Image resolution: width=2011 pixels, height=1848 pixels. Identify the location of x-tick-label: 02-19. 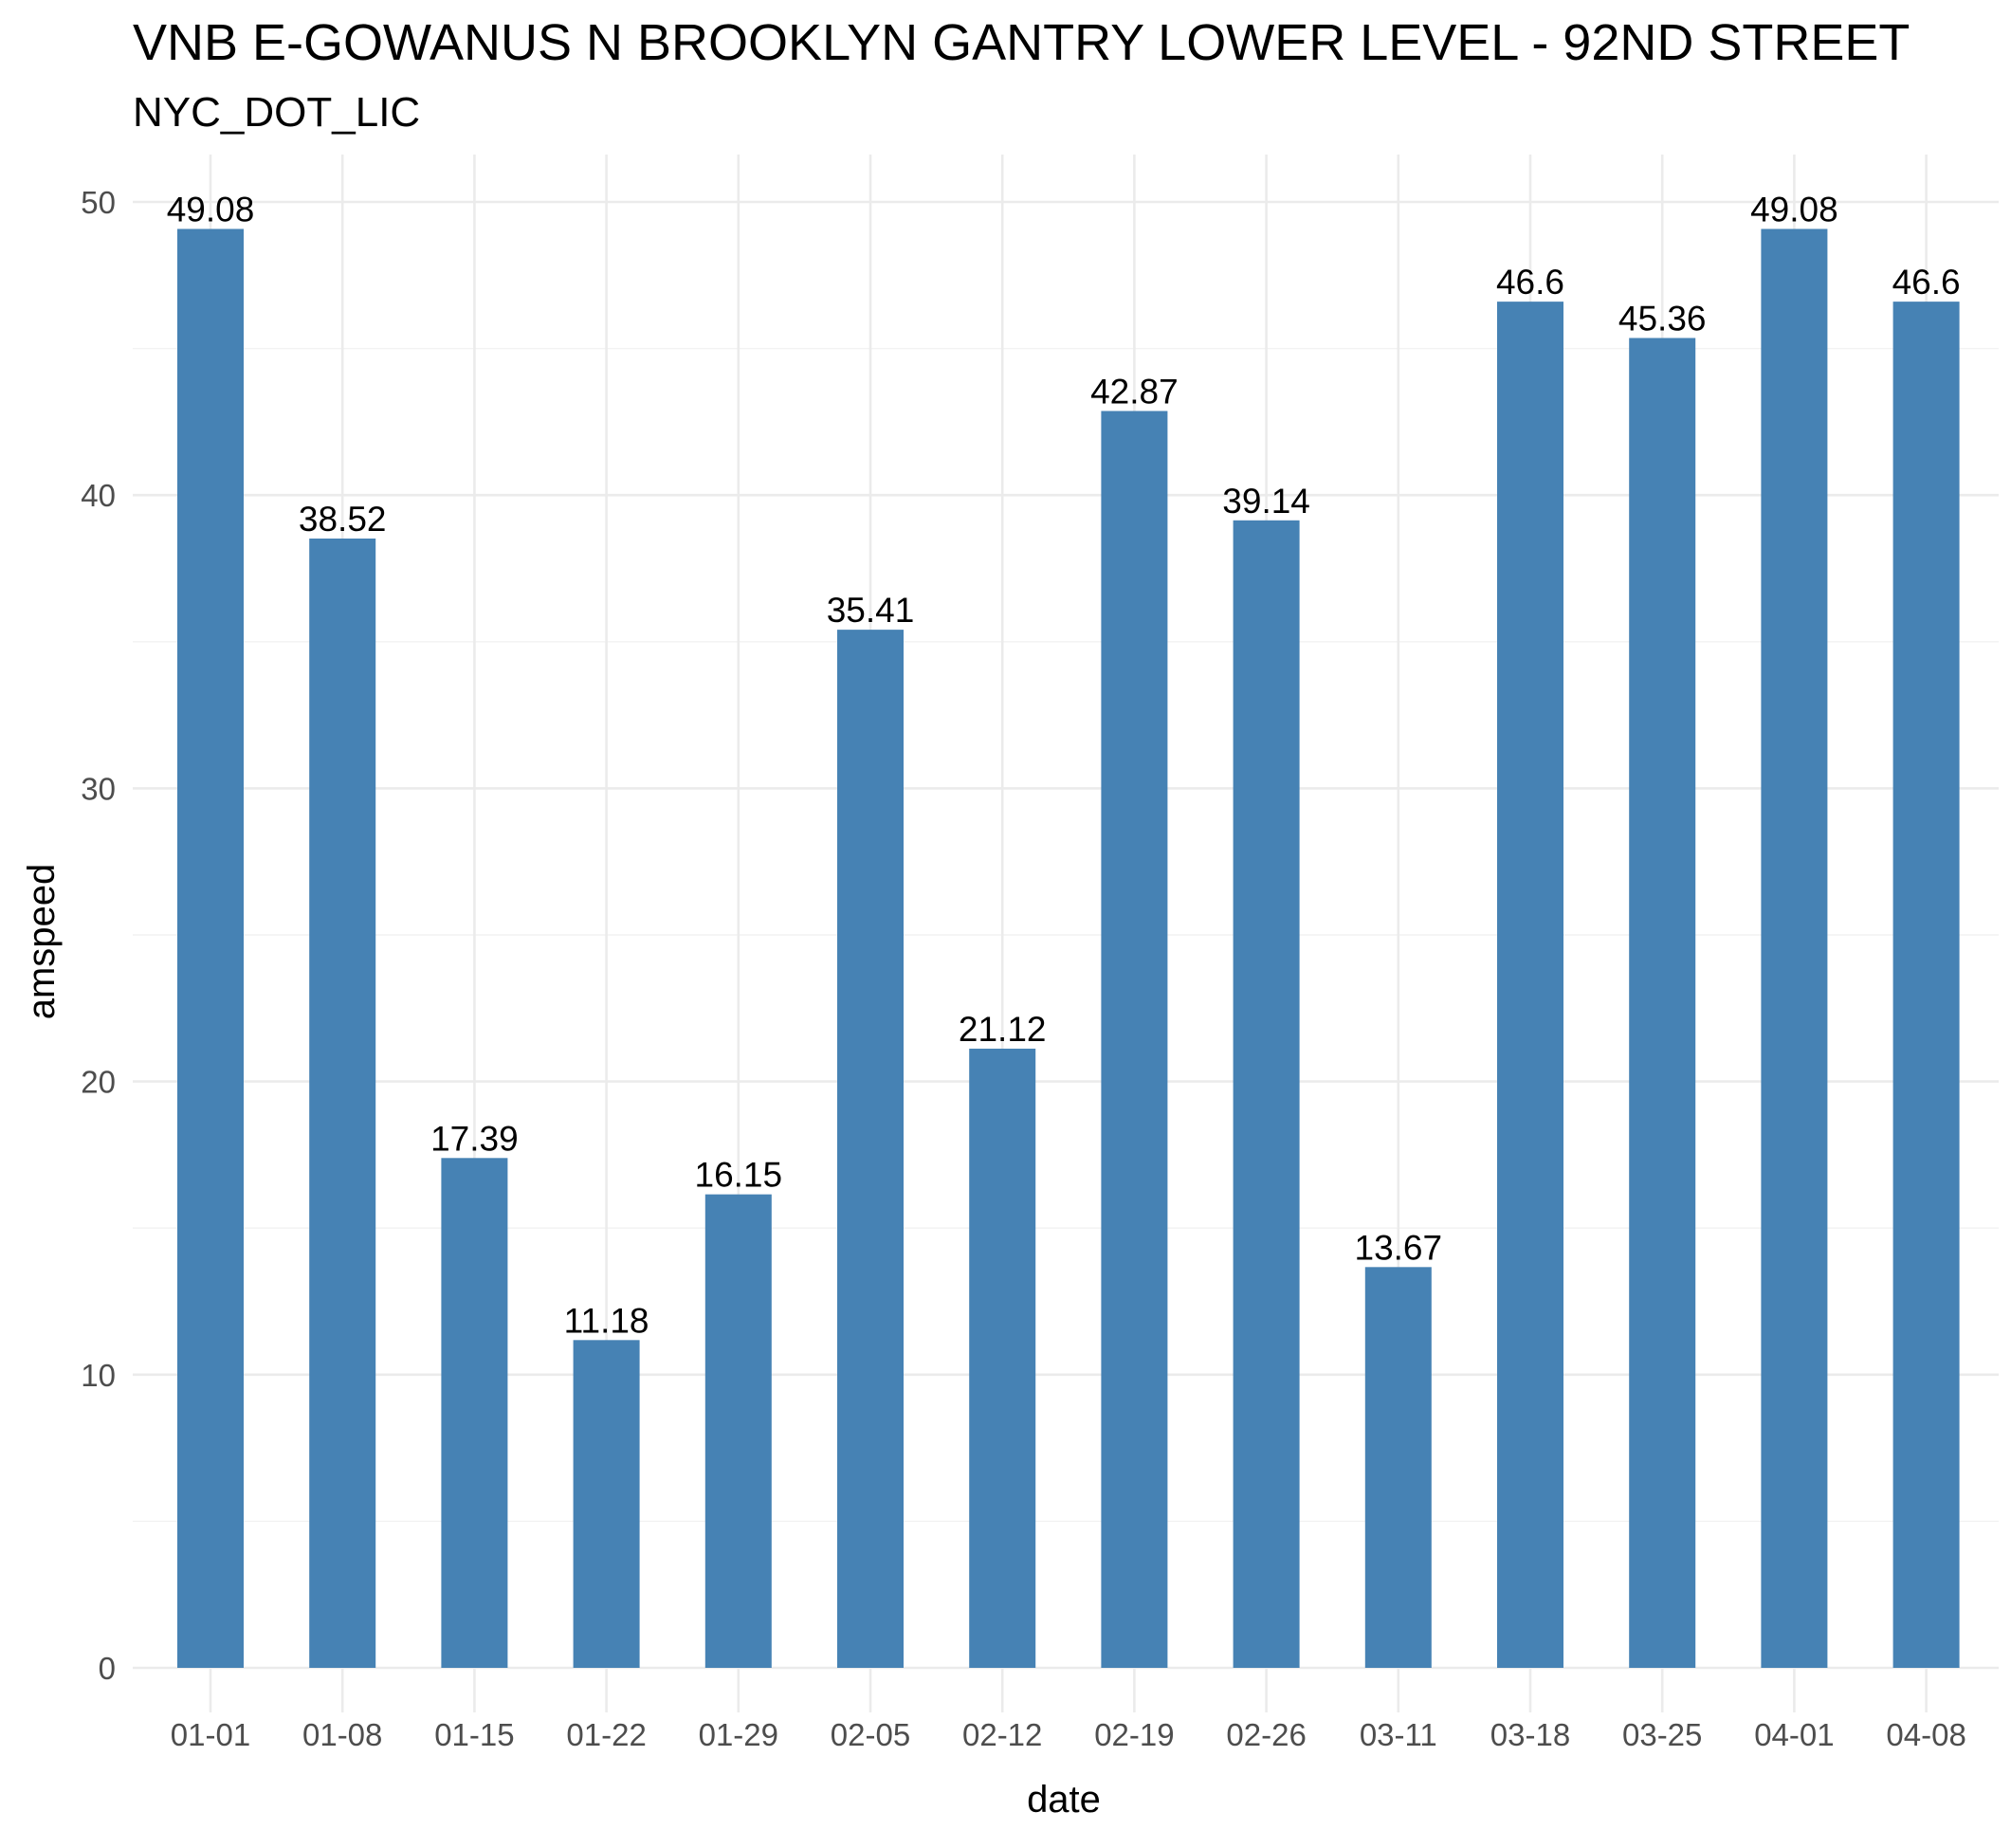
(1134, 1734).